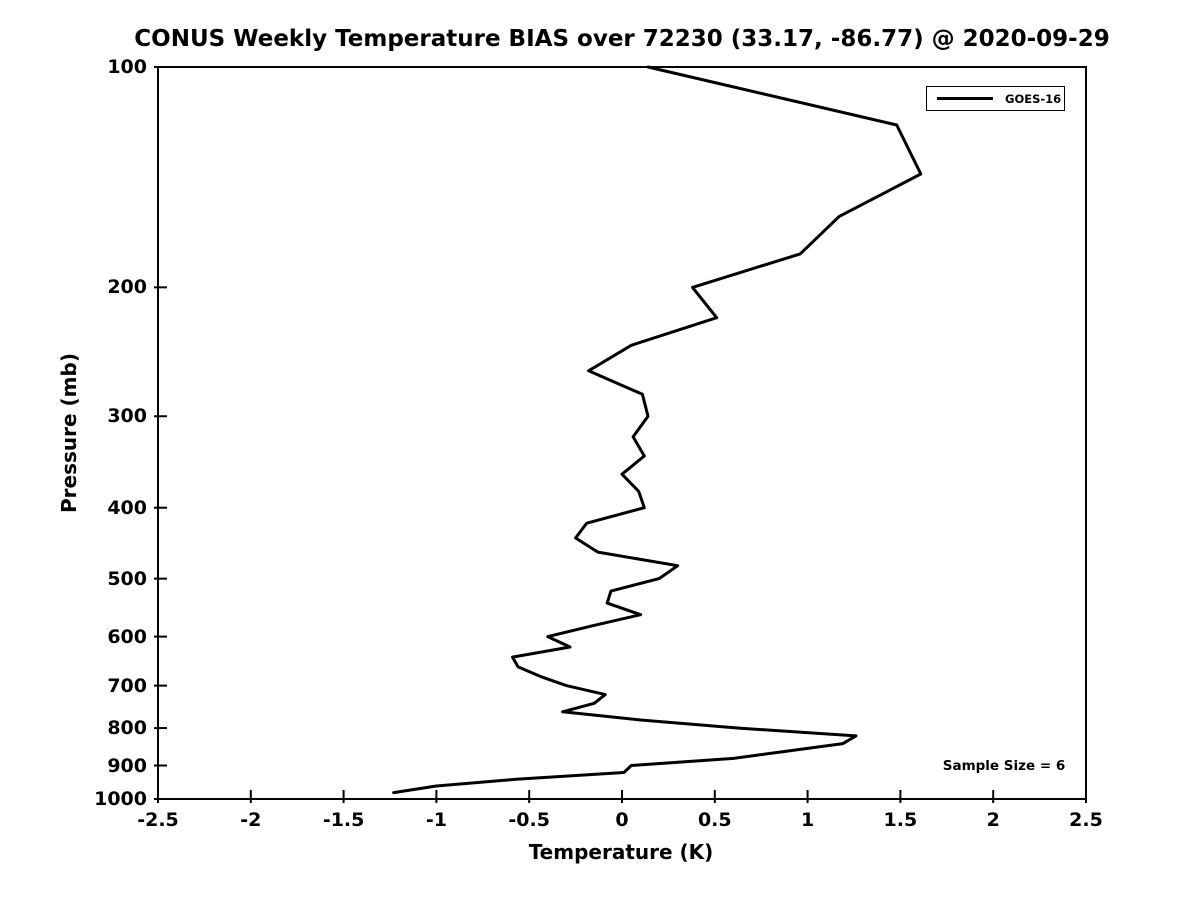  Describe the element at coordinates (807, 820) in the screenshot. I see `x-tick-label: 1` at that location.